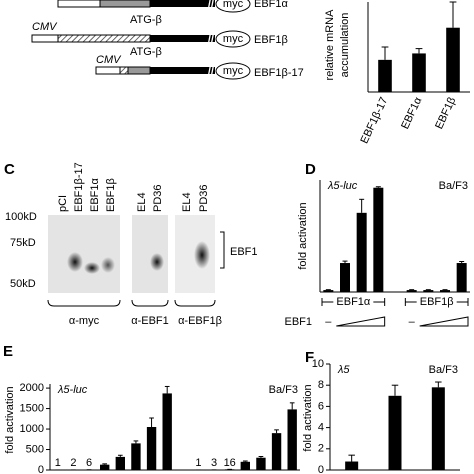 The image size is (474, 474). What do you see at coordinates (345, 45) in the screenshot?
I see `y-axis-label: accumulation` at bounding box center [345, 45].